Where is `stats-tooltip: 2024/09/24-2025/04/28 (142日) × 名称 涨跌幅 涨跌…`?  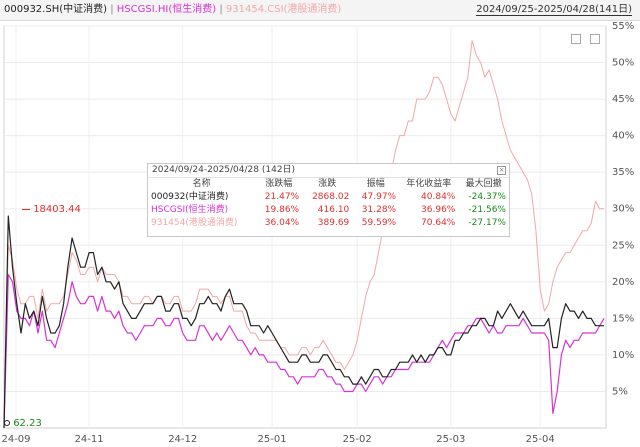
stats-tooltip: 2024/09/24-2025/04/28 (142日) × 名称 涨跌幅 涨跌… is located at coordinates (328, 200).